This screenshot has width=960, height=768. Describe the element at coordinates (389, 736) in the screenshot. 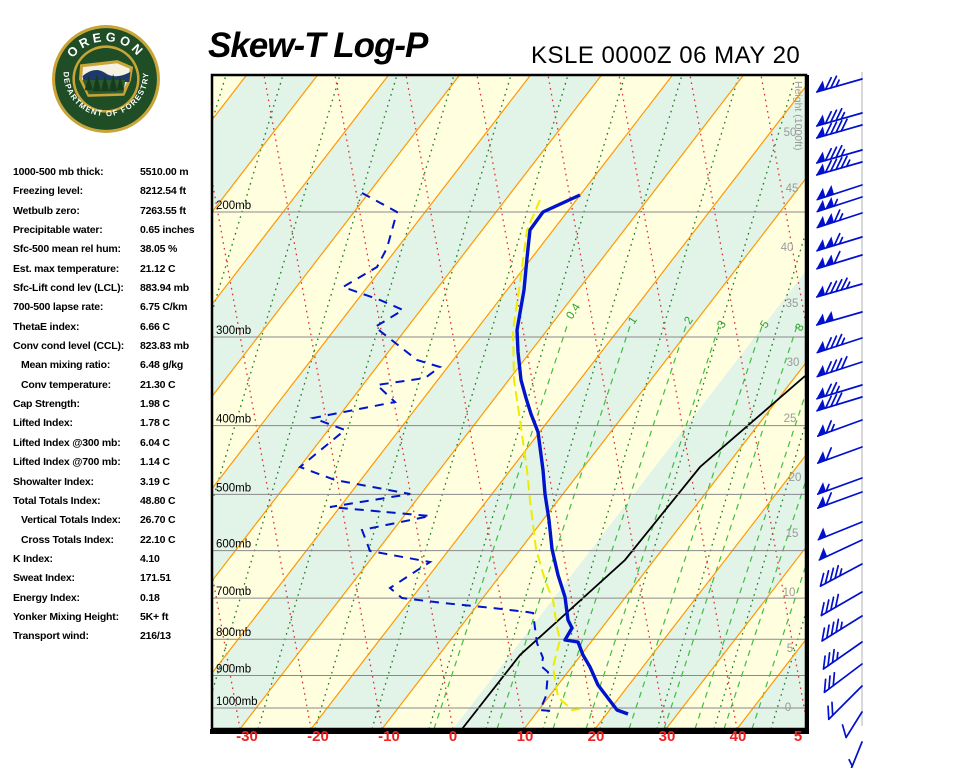

I see `temperature-axis-label: -10` at that location.